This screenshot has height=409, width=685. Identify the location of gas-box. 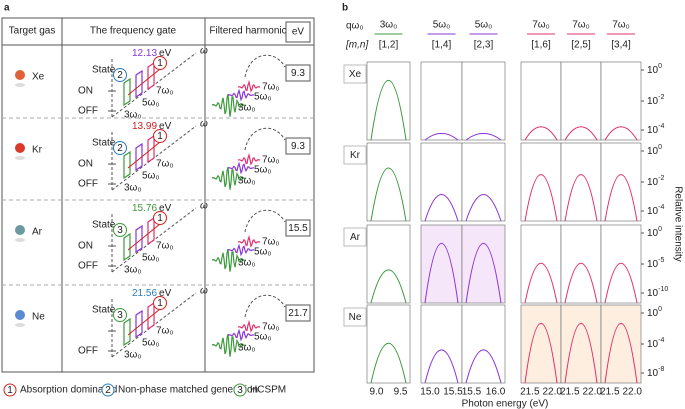
(355, 237).